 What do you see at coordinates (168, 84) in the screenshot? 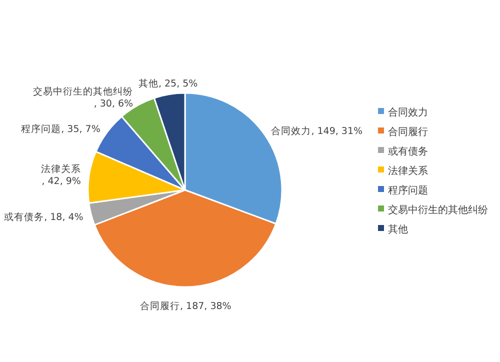
I see `category-label: 其他, 25, 5%` at bounding box center [168, 84].